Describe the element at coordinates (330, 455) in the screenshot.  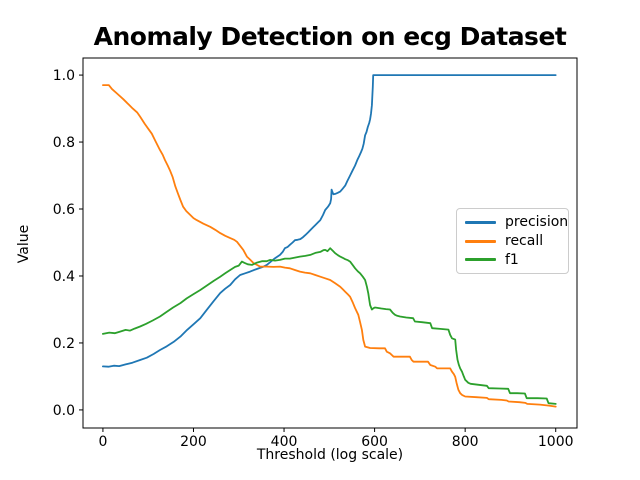
I see `x-axis-label: Threshold (log scale)` at that location.